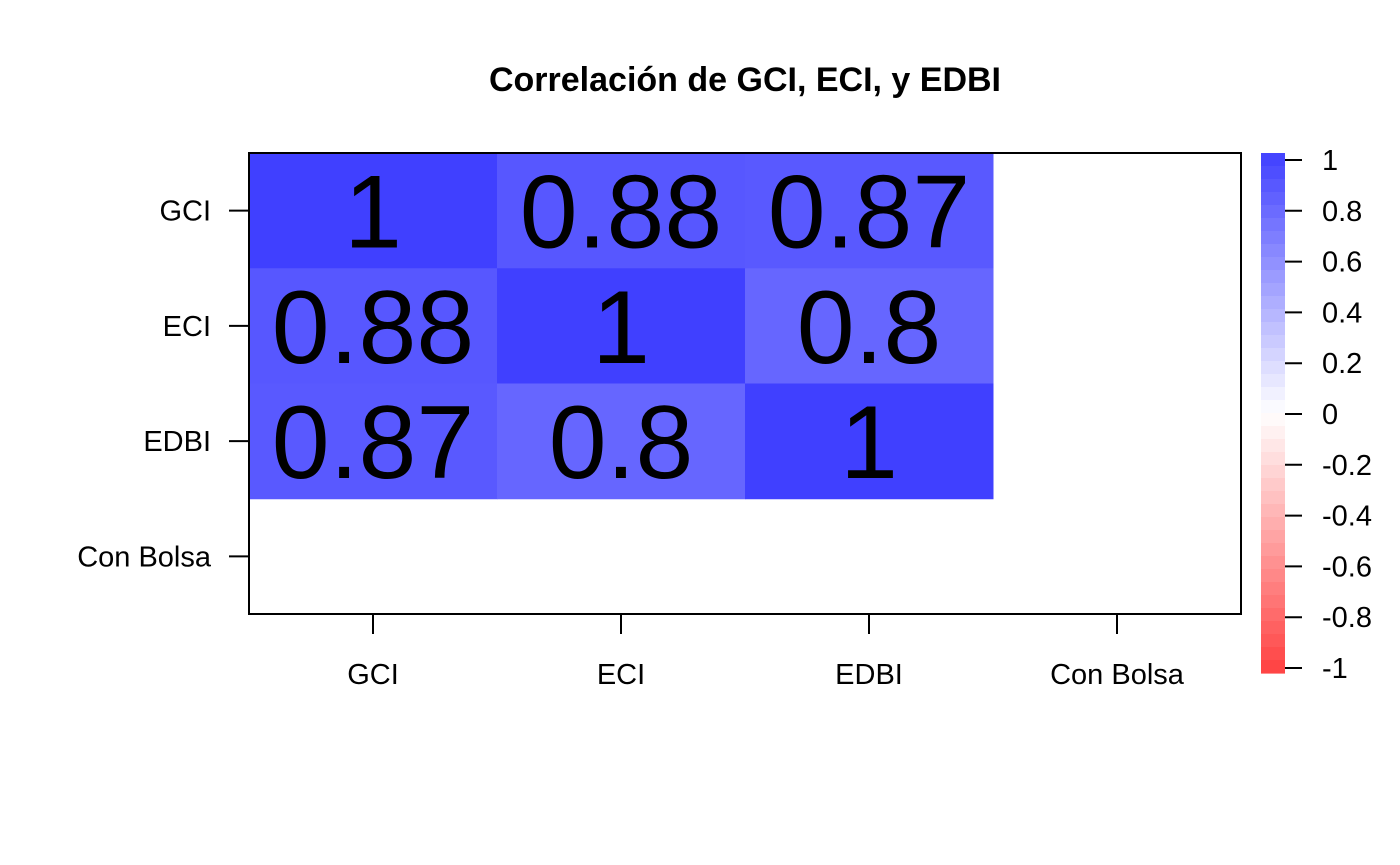 The height and width of the screenshot is (865, 1400). Describe the element at coordinates (163, 384) in the screenshot. I see `y-axis: GCI ECI EDBI Con Bolsa` at that location.